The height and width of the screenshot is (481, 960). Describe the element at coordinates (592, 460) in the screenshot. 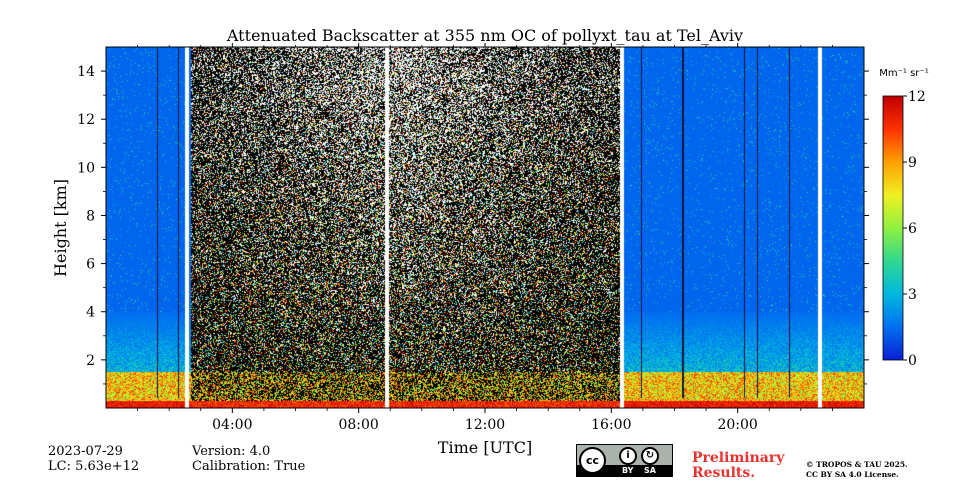

I see `cc-icon: cc` at that location.